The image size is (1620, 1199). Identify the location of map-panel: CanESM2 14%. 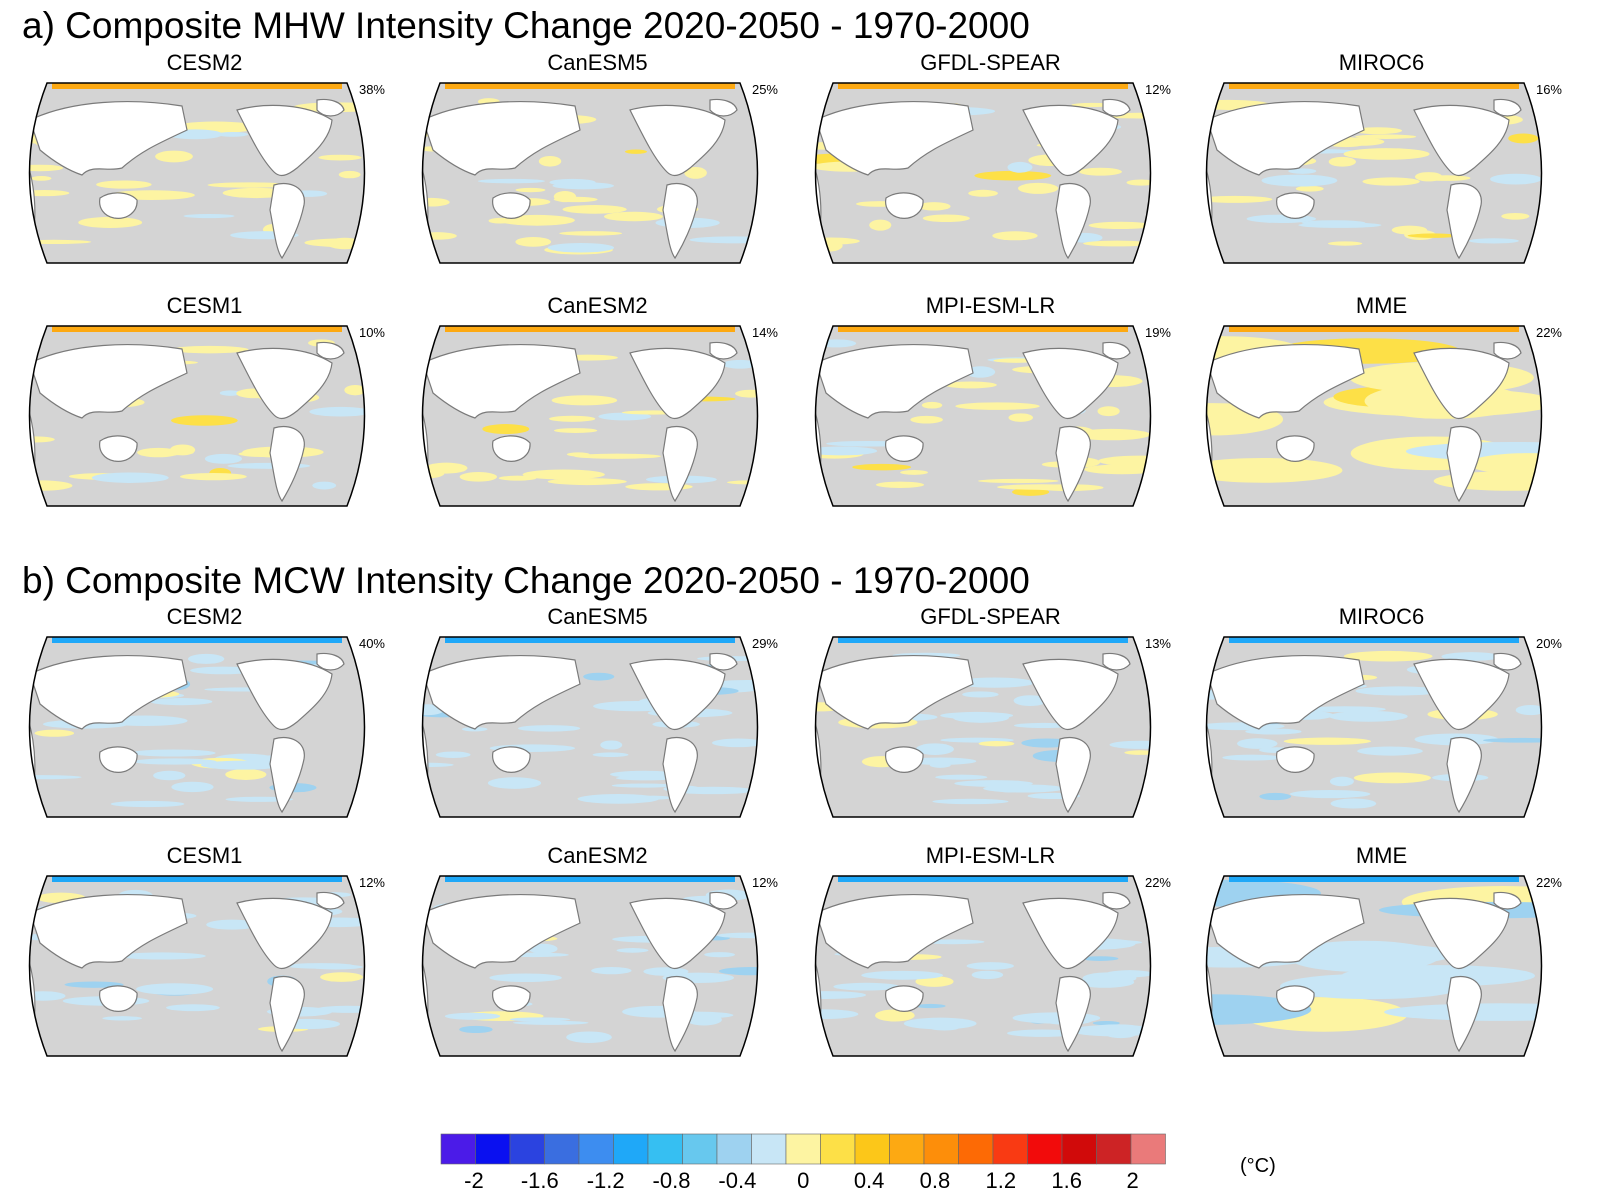
(597, 403).